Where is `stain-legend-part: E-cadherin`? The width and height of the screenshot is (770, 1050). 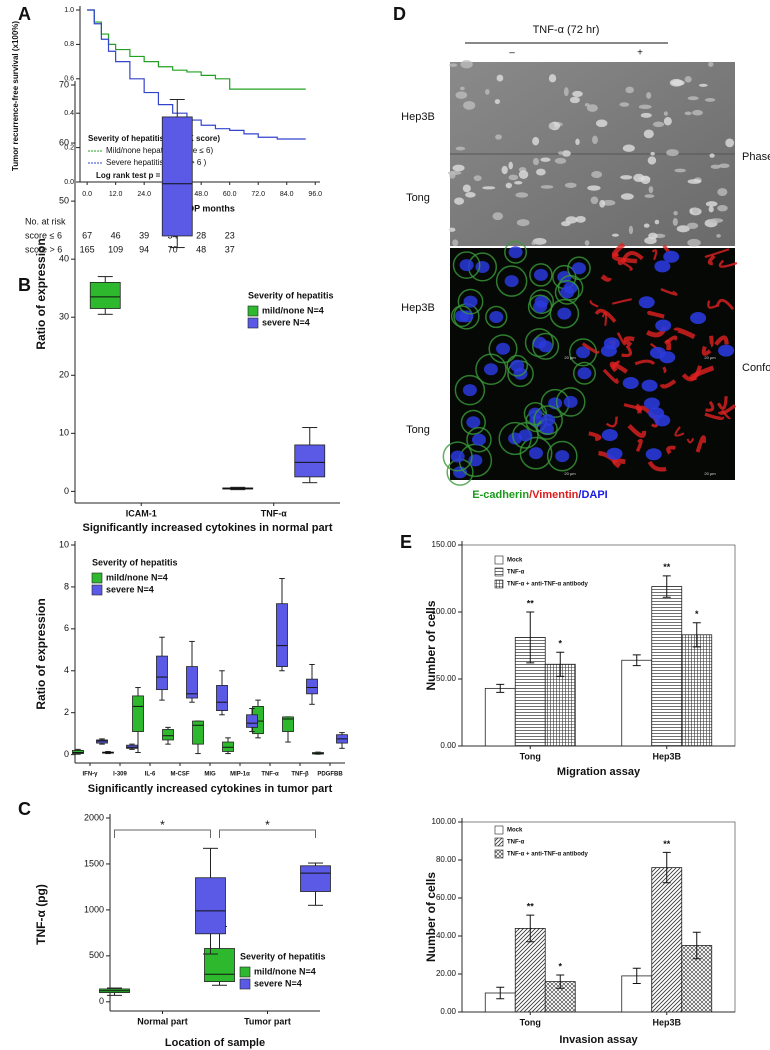 stain-legend-part: E-cadherin is located at coordinates (500, 495).